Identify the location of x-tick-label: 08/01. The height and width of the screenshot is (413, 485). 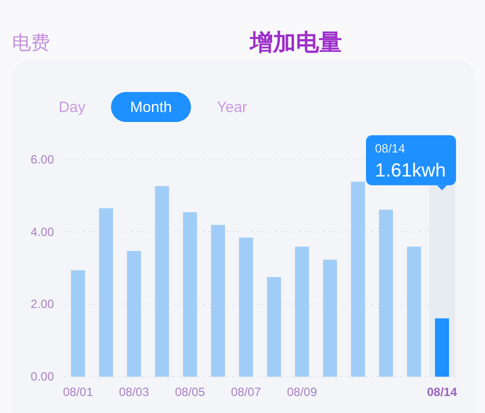
(78, 392).